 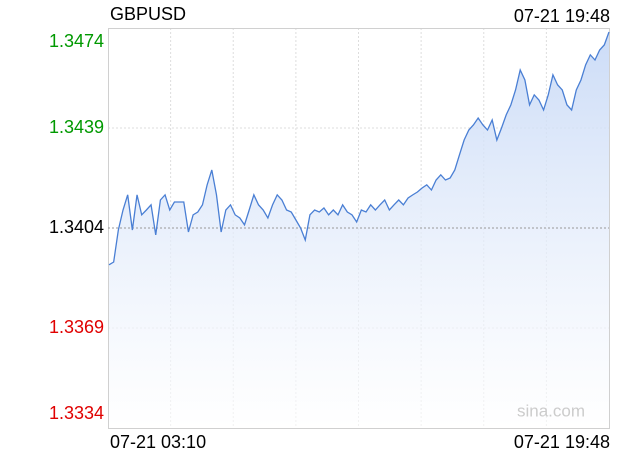 What do you see at coordinates (76, 127) in the screenshot?
I see `y-tick-label: 1.3439` at bounding box center [76, 127].